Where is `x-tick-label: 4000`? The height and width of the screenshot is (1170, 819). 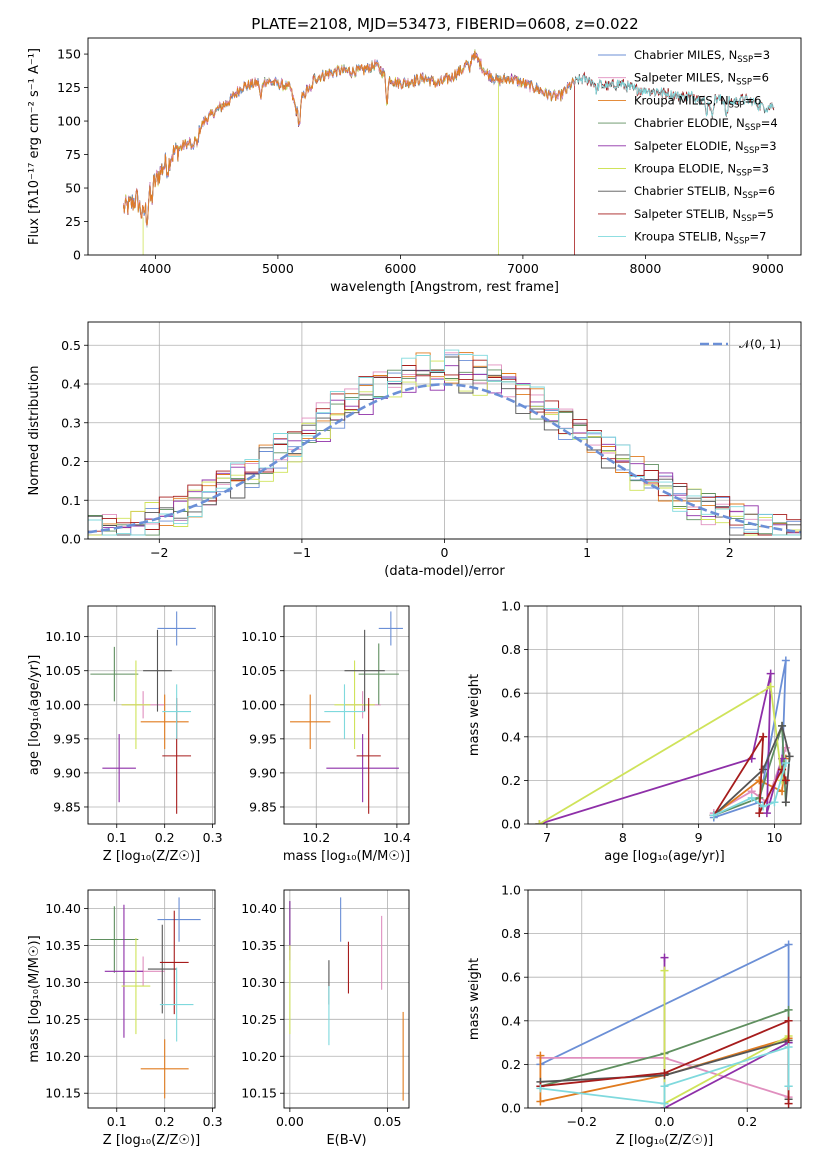
x-tick-label: 4000 is located at coordinates (155, 268).